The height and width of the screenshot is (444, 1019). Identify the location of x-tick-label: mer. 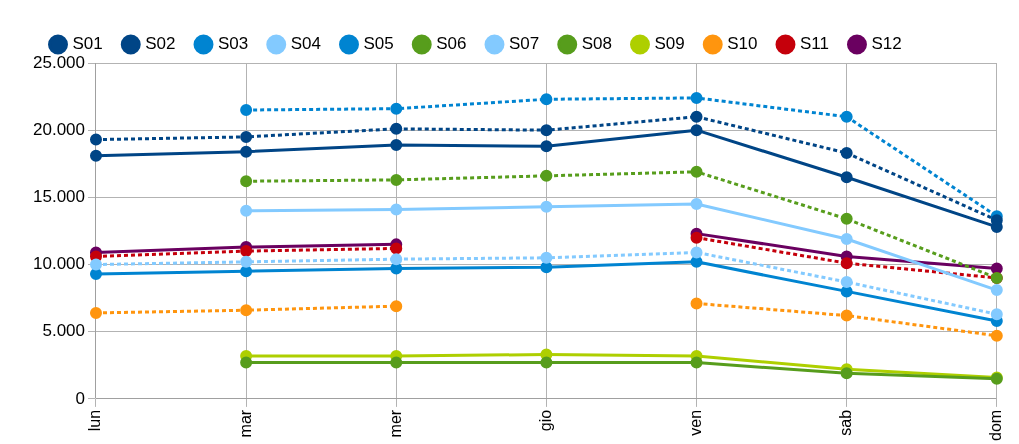
(395, 423).